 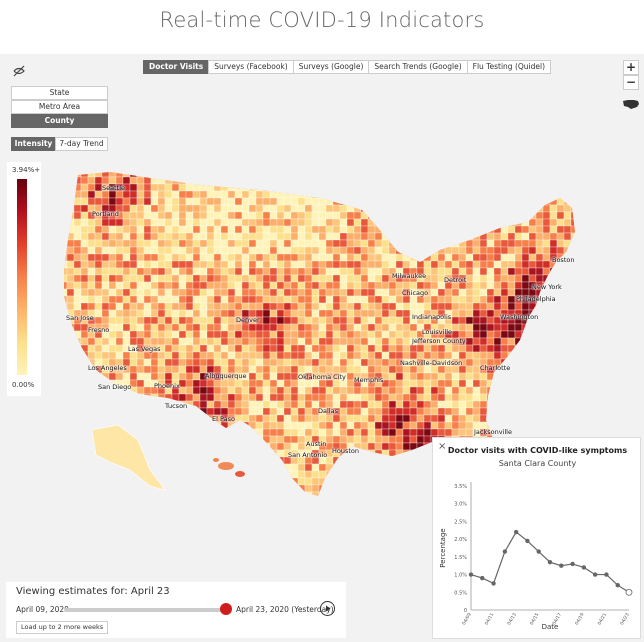 I want to click on y-tick-label: 0.5%, so click(x=460, y=593).